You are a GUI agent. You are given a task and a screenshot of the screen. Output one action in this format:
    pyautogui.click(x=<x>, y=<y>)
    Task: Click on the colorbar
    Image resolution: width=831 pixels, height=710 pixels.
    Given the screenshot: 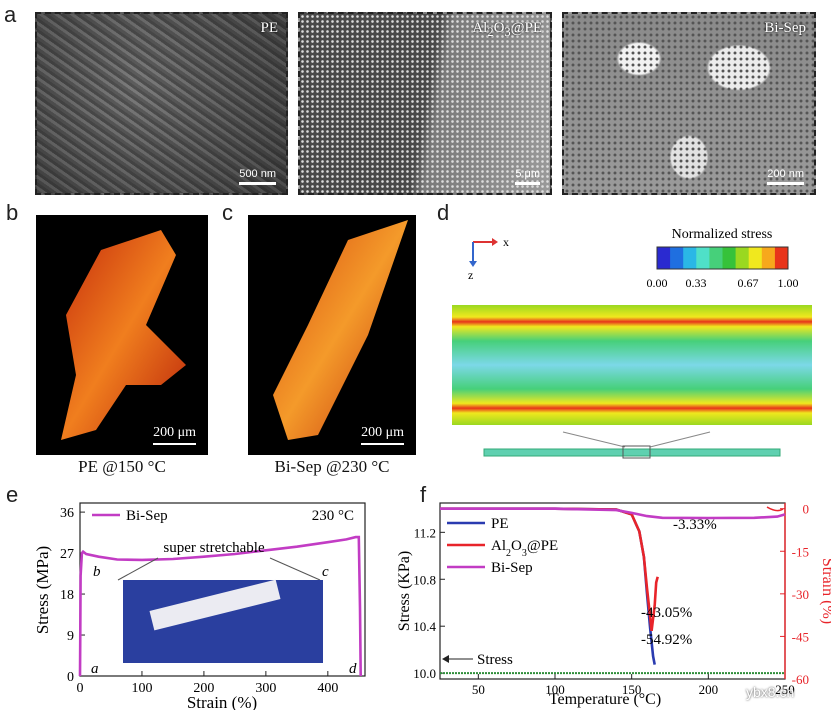 What is the action you would take?
    pyautogui.click(x=722, y=258)
    